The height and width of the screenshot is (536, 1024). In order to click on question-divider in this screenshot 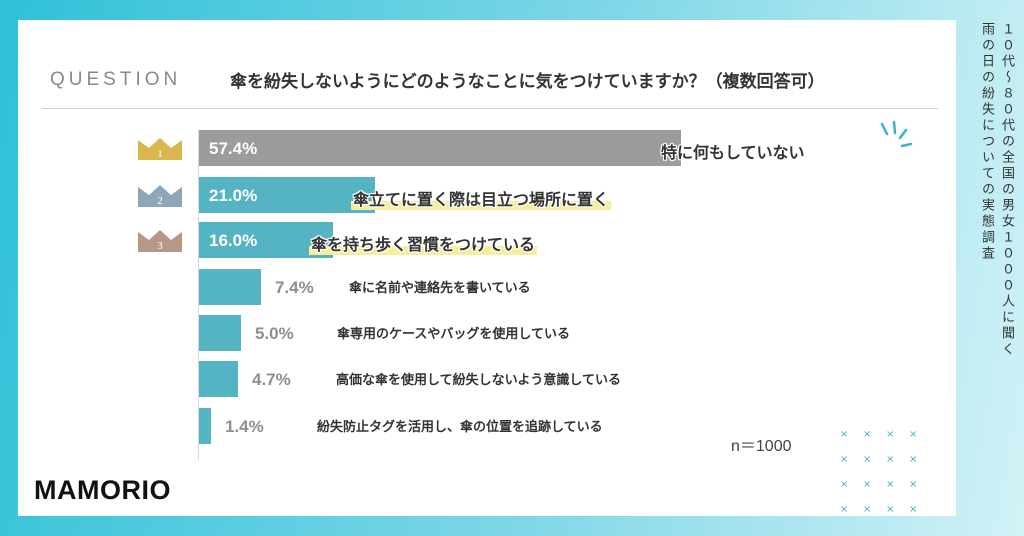, I will do `click(490, 108)`.